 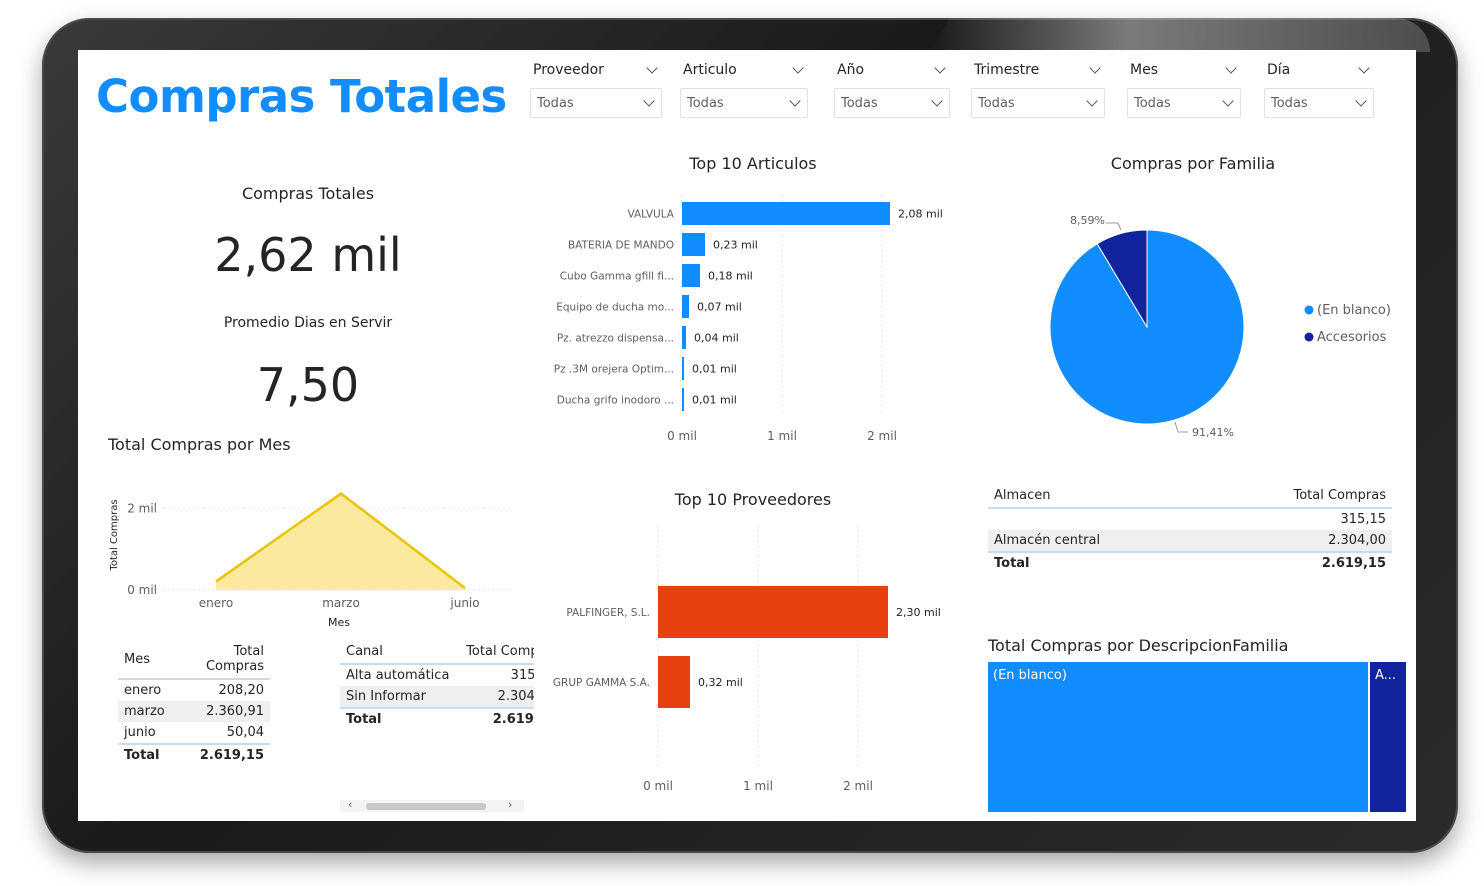 I want to click on cell: 315,15, so click(x=1363, y=519).